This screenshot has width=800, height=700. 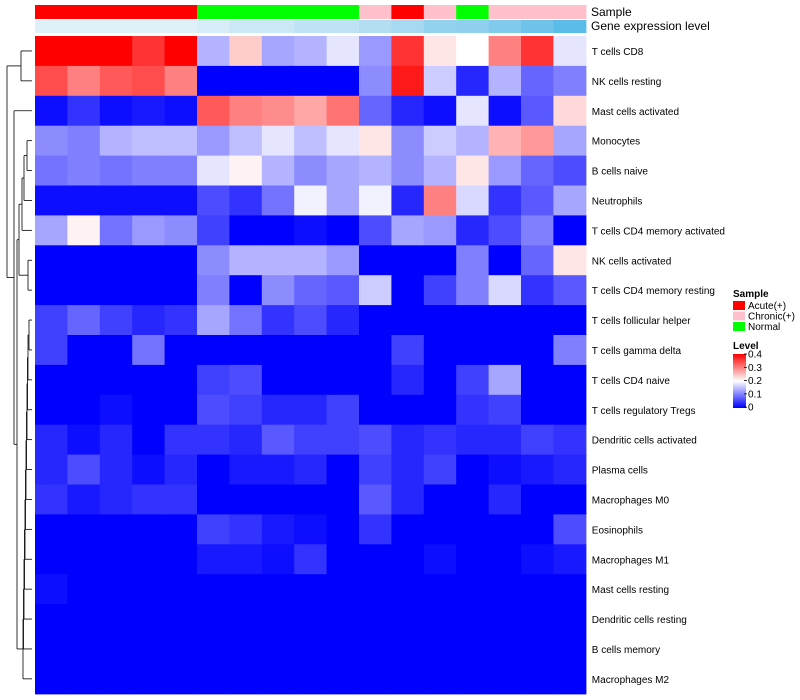 I want to click on row-label: T cells CD4 memory resting, so click(x=653, y=291).